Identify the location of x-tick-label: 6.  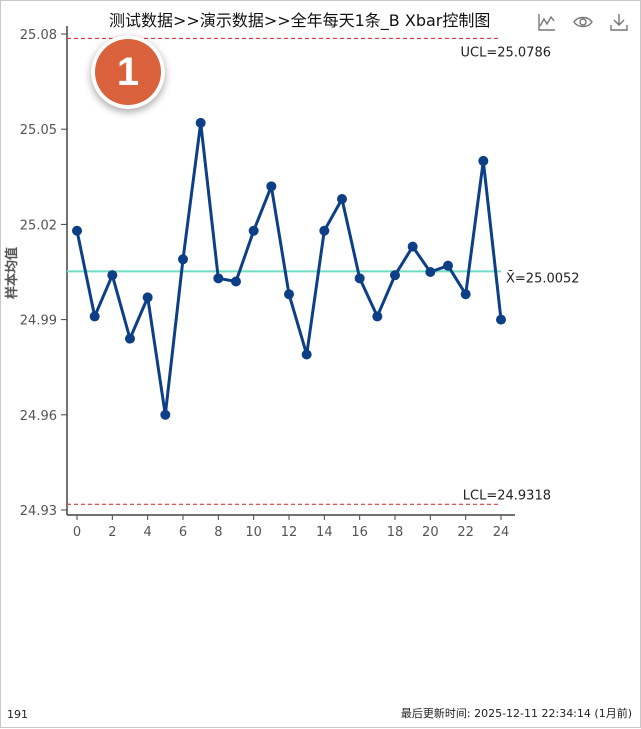
(183, 532).